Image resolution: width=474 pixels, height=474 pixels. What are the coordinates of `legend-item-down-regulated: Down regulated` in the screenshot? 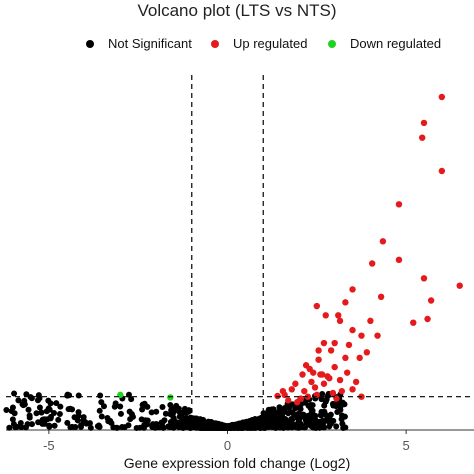 It's located at (384, 43).